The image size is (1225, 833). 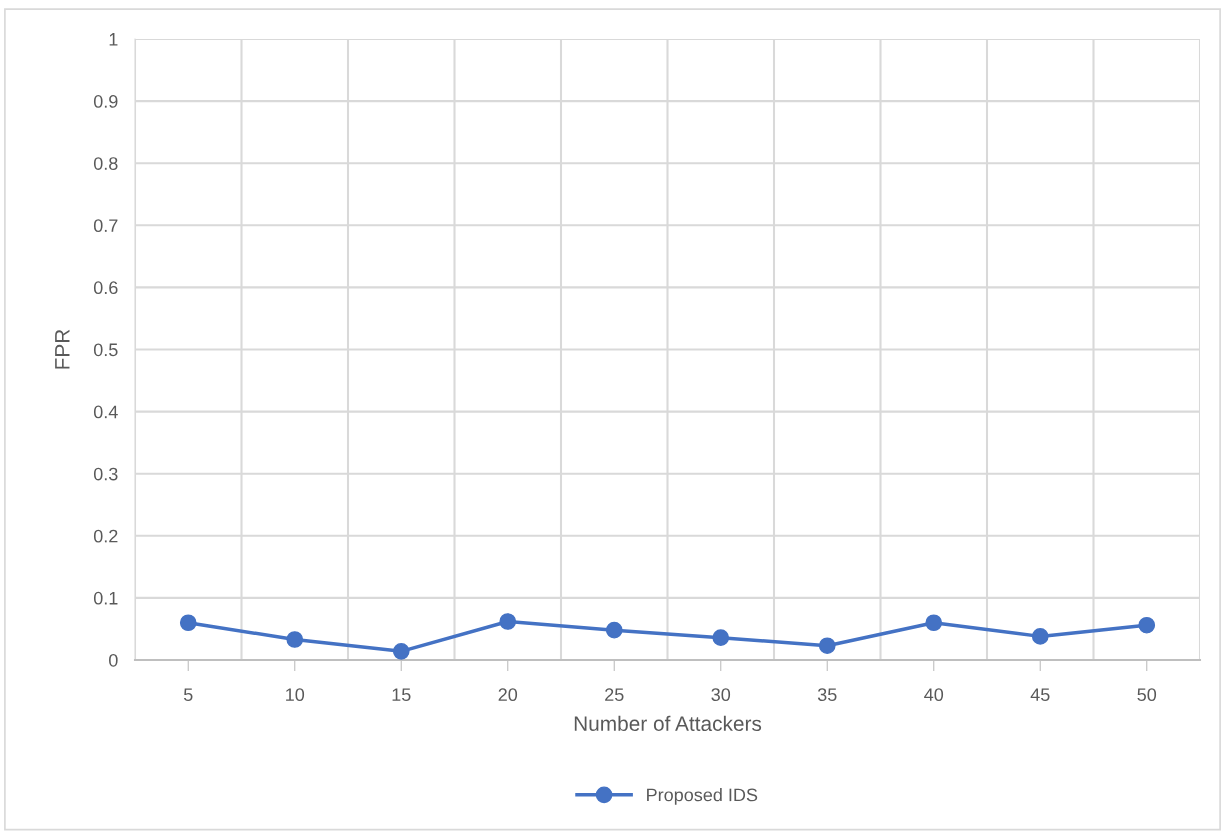 What do you see at coordinates (105, 536) in the screenshot?
I see `y-tick-label: 0.2` at bounding box center [105, 536].